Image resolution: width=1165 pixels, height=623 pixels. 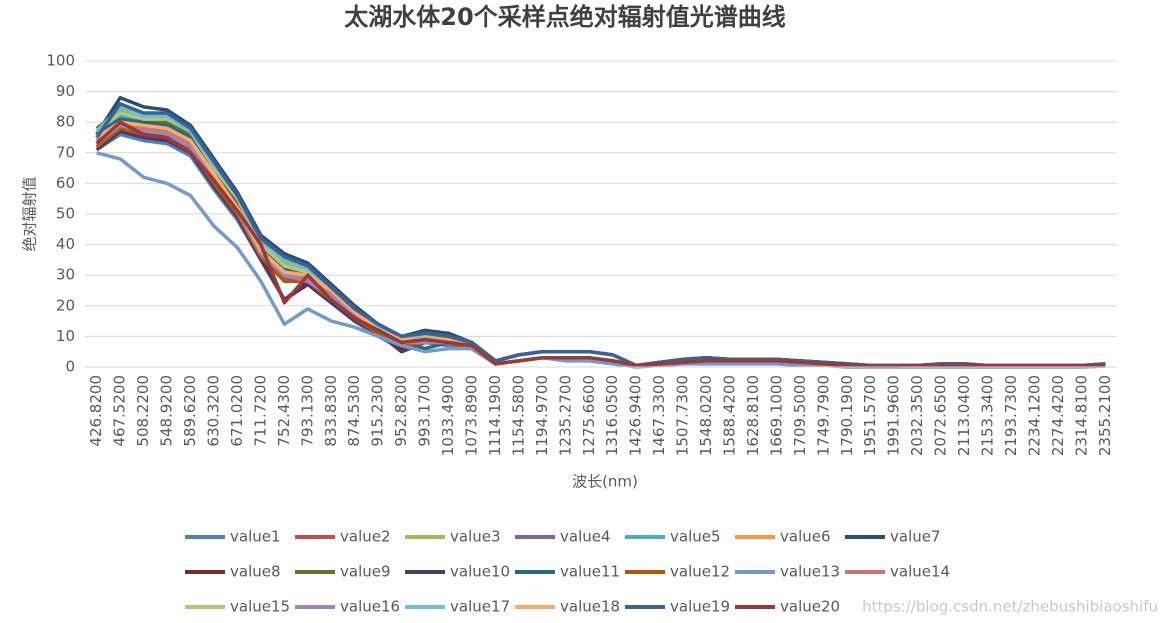 I want to click on x-axis-label: 波长(nm), so click(x=605, y=482).